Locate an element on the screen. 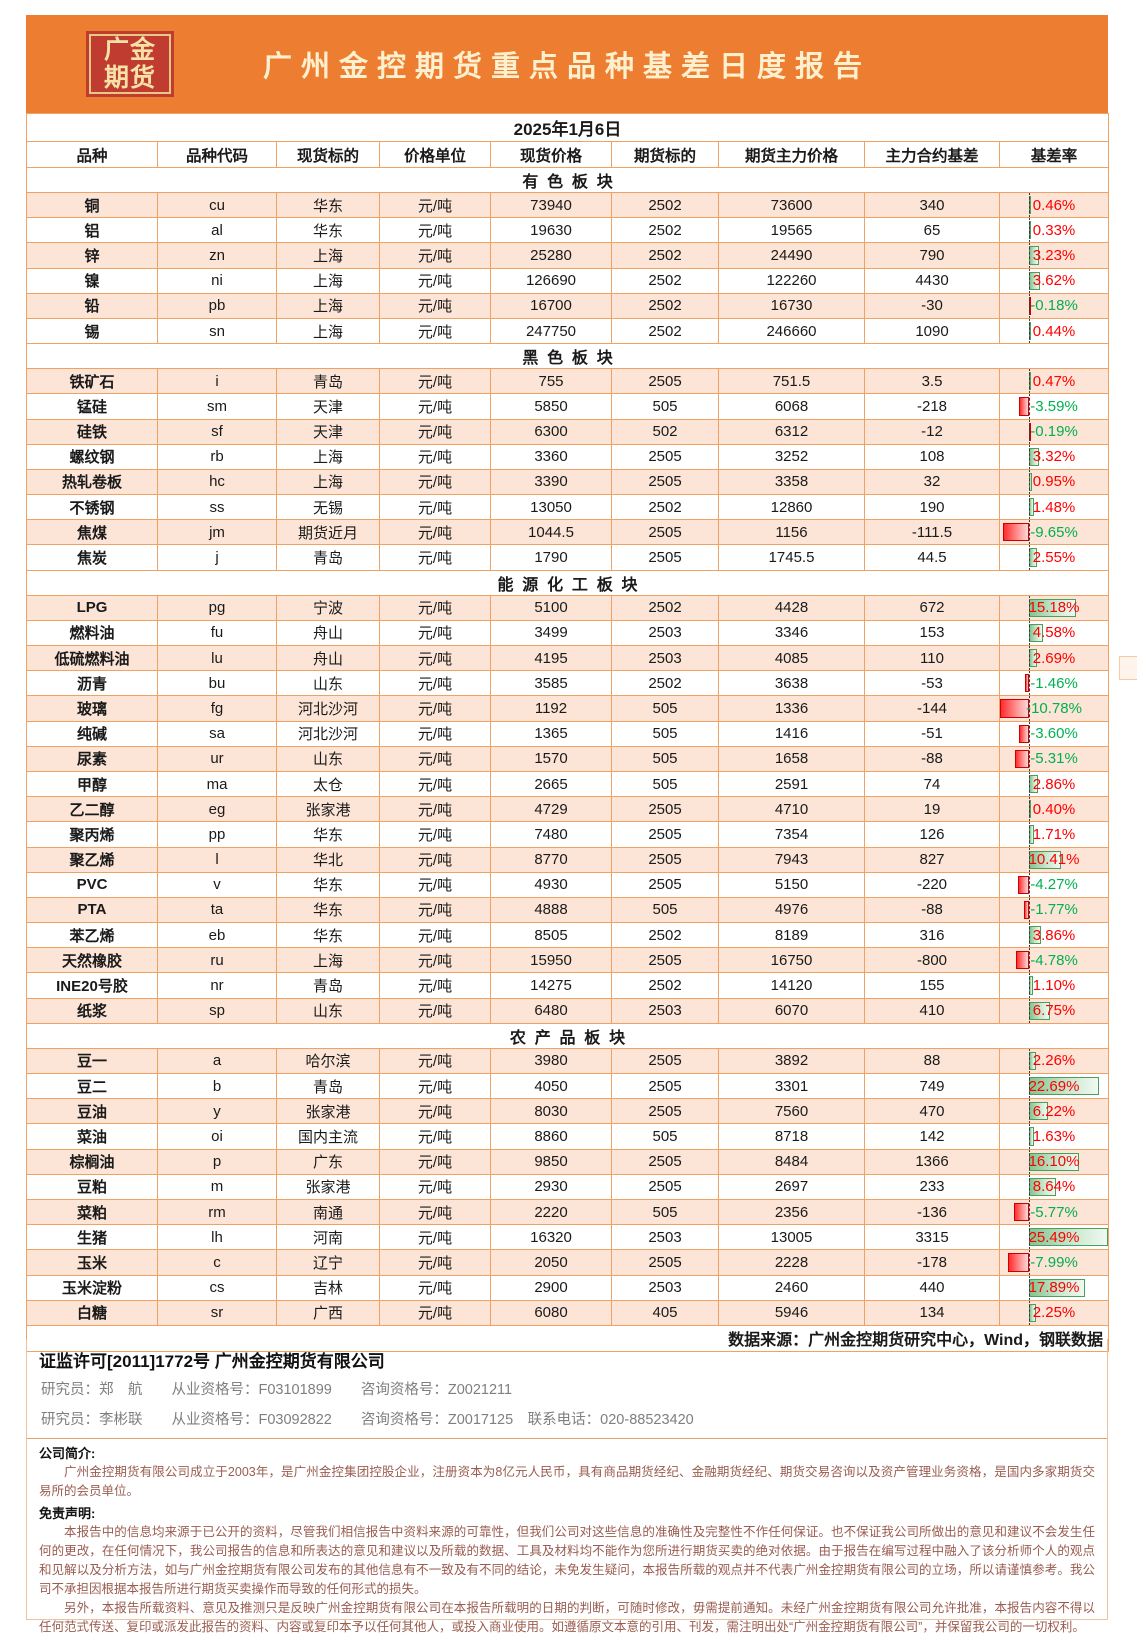 The height and width of the screenshot is (1637, 1137). cell-basis: 110 is located at coordinates (932, 658).